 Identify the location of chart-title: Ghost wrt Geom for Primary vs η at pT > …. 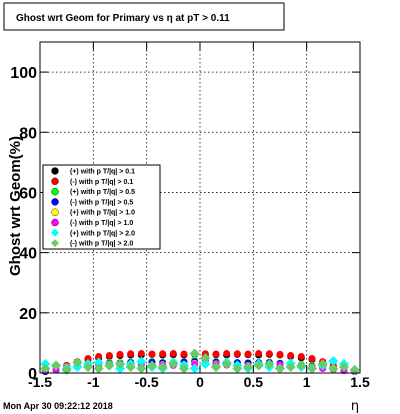
(123, 18).